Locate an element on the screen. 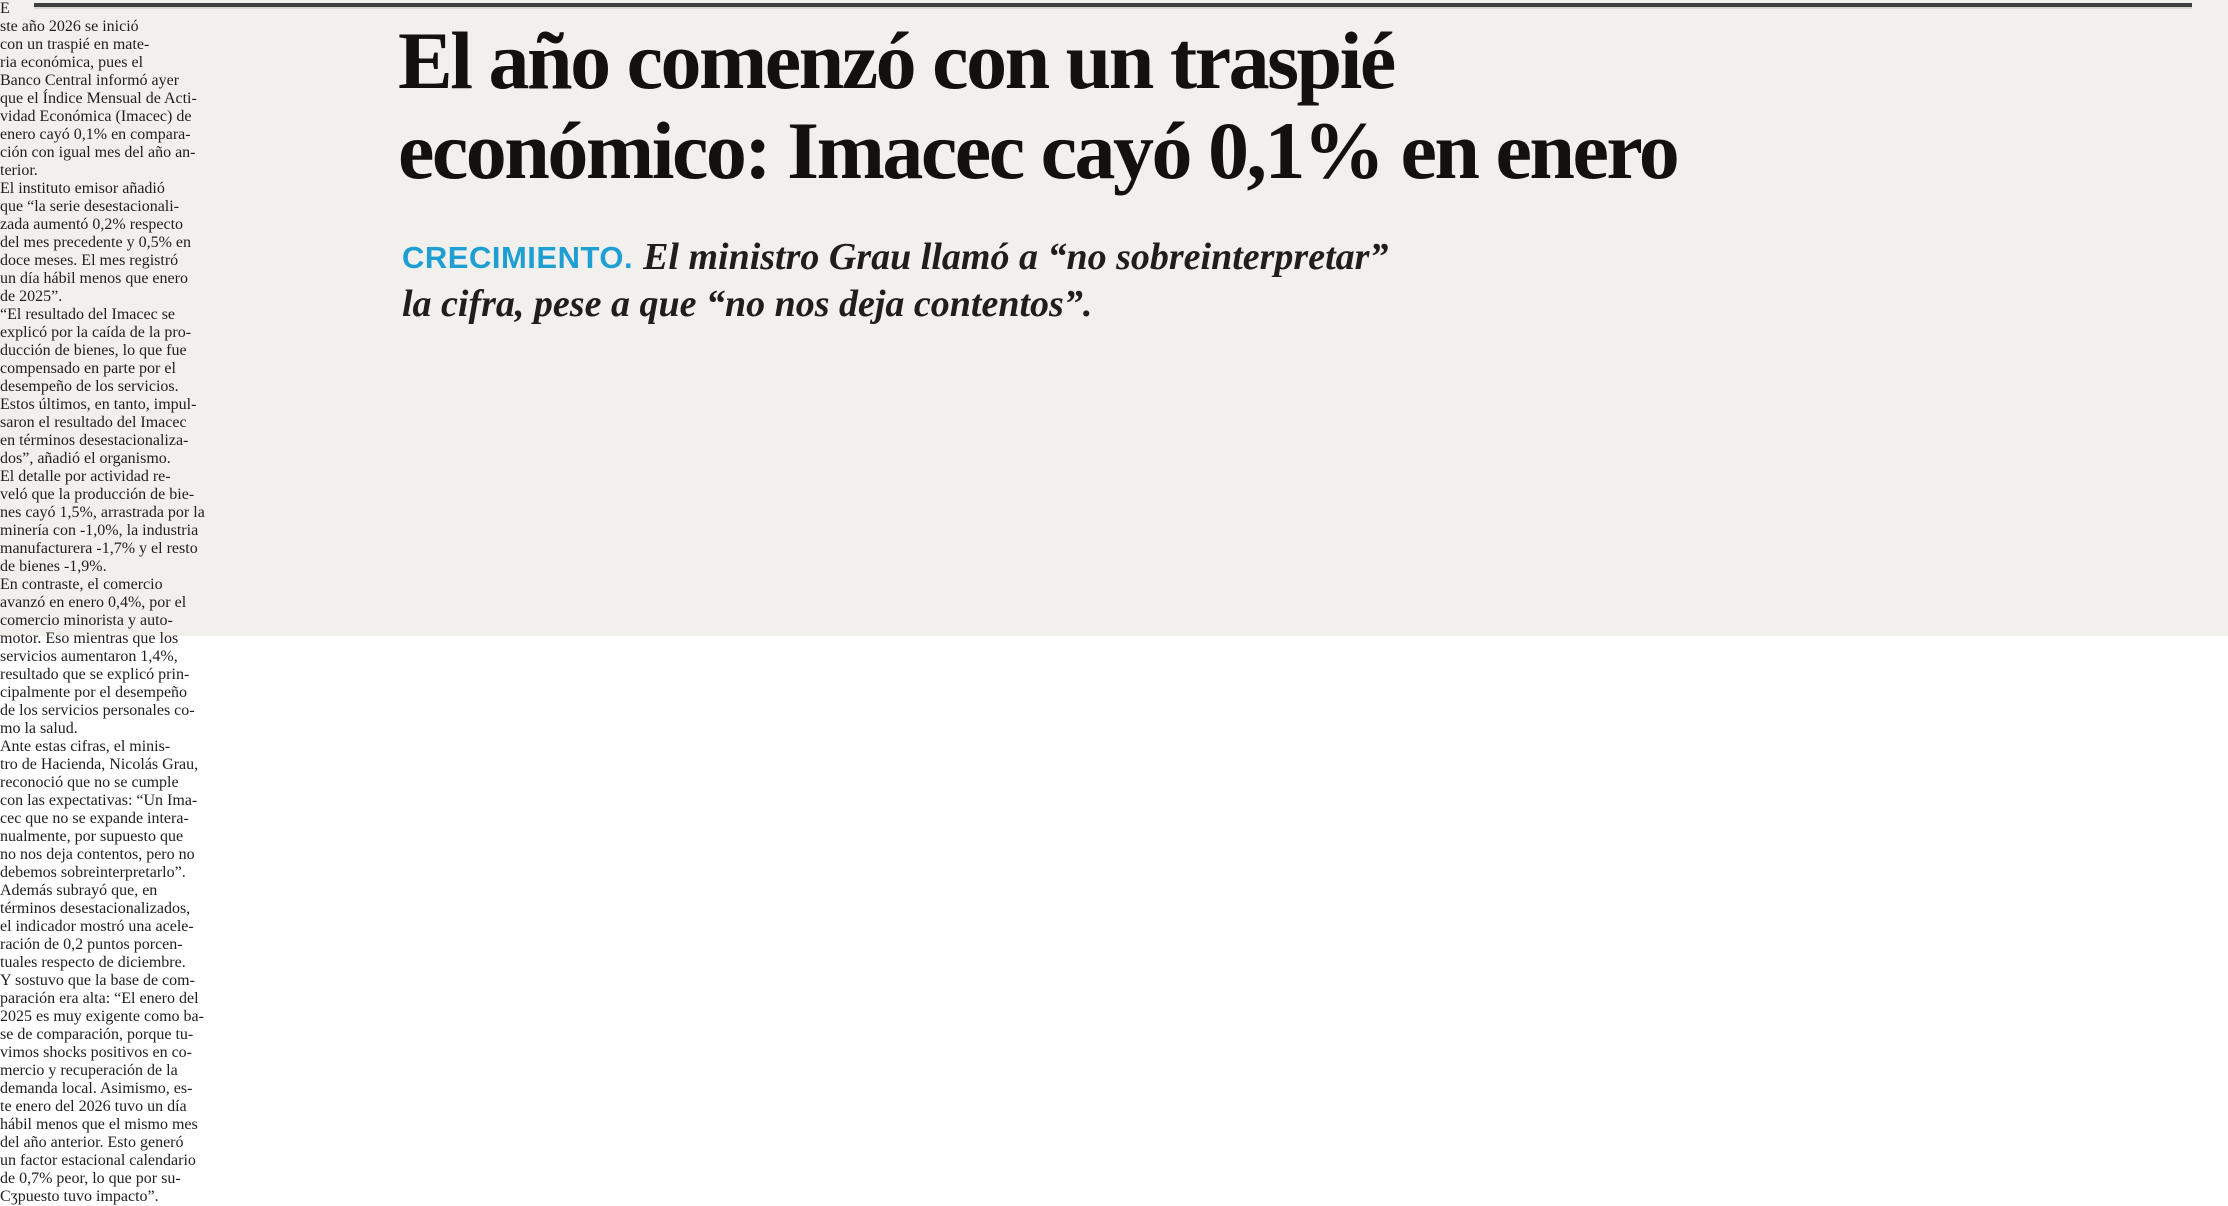 The width and height of the screenshot is (2228, 1206). body-line: desempeño de los servicios. is located at coordinates (89, 386).